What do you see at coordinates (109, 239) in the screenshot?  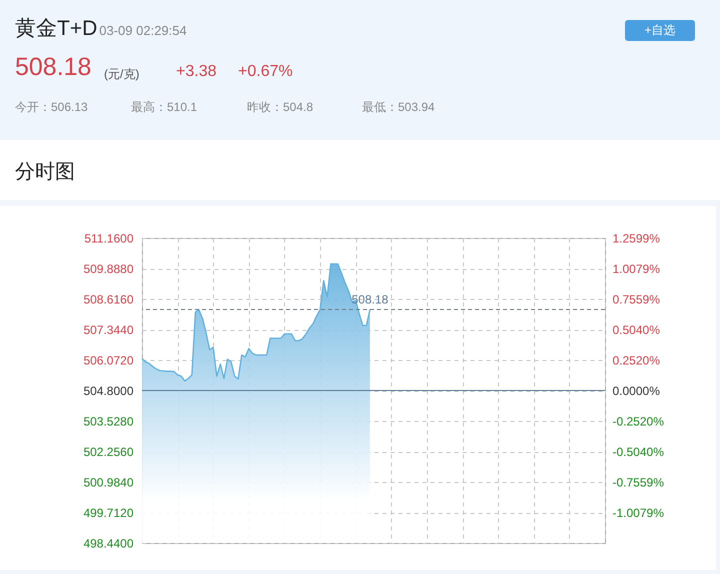 I see `y-tick-label: 511.1600` at bounding box center [109, 239].